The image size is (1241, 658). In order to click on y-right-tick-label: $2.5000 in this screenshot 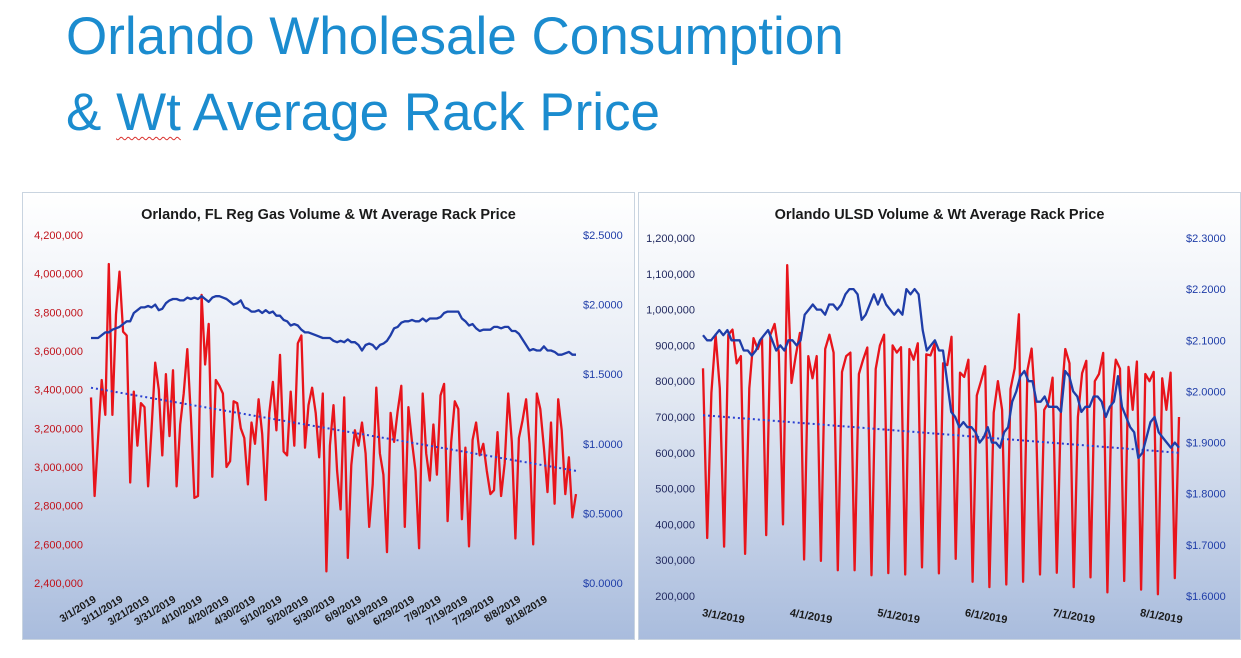, I will do `click(603, 236)`.